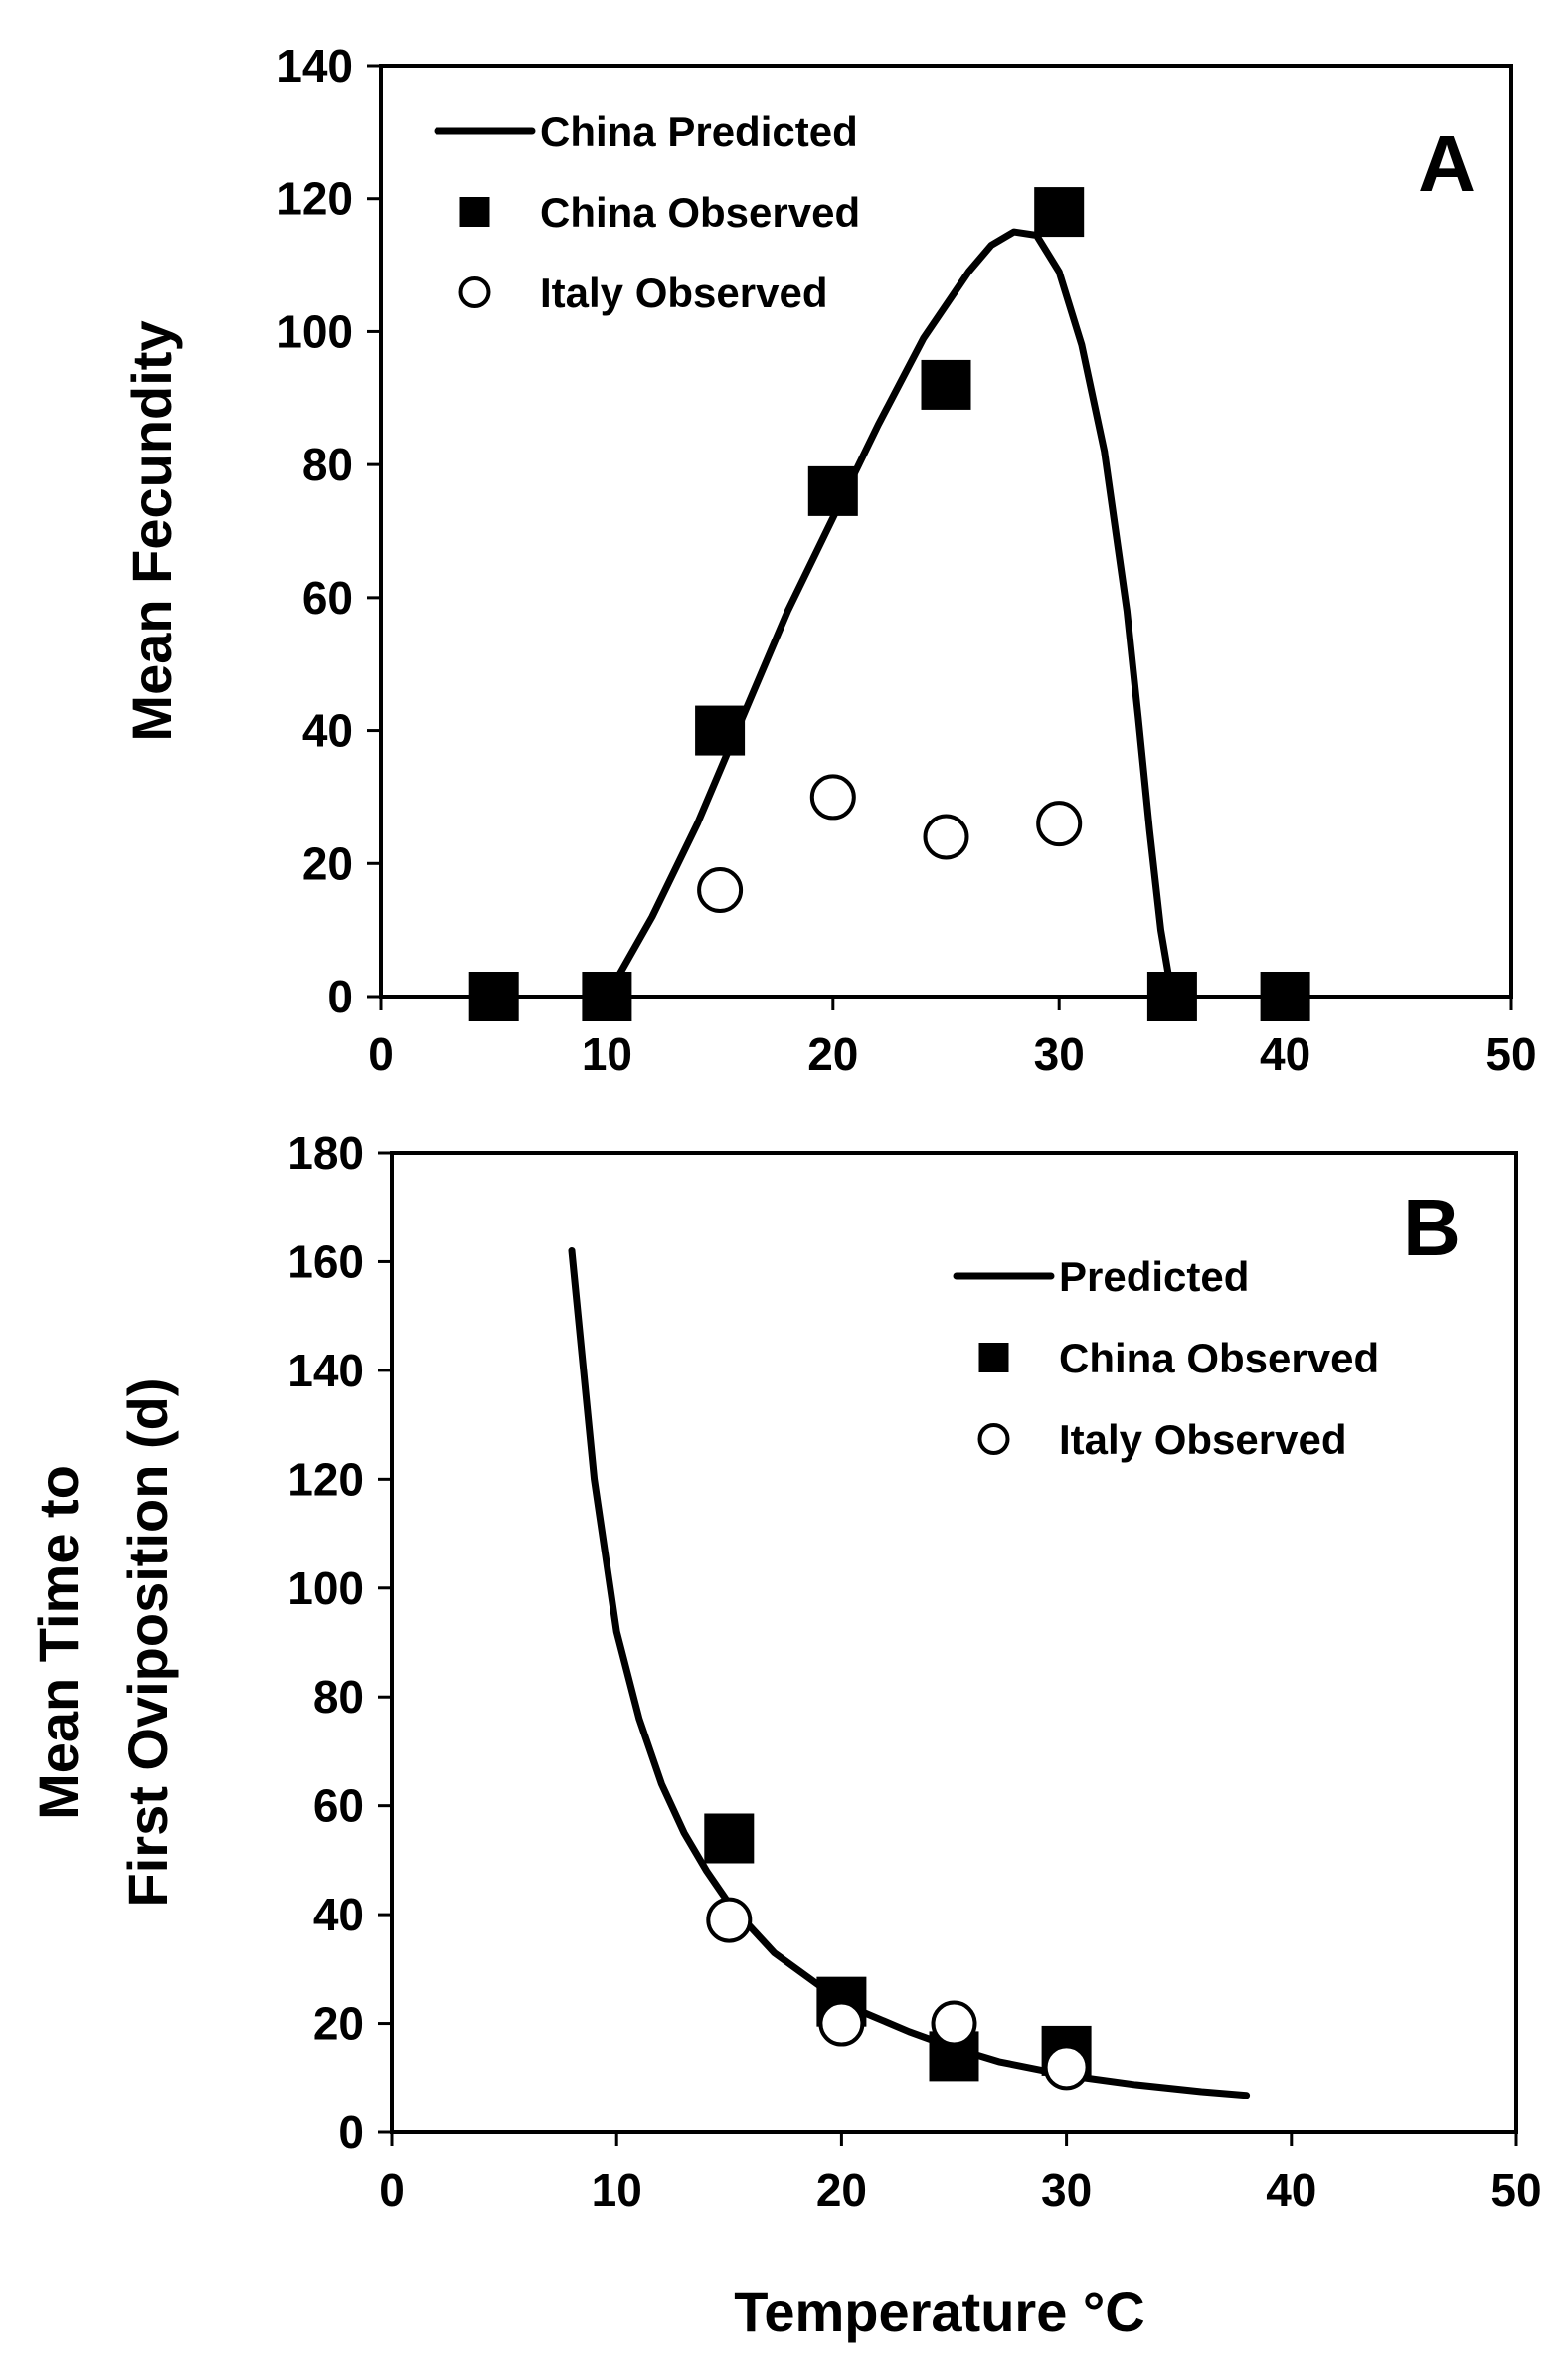 The height and width of the screenshot is (2373, 1568). I want to click on x-axis-title: Temperature °C, so click(939, 2312).